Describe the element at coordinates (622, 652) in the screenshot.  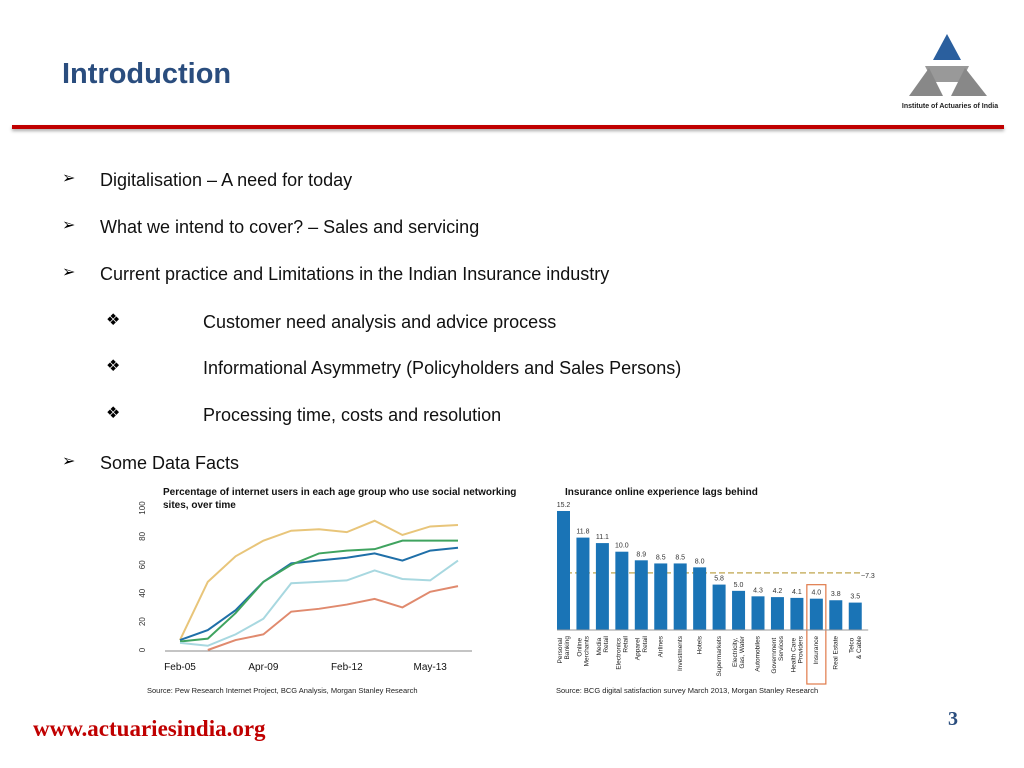
I see `category-label: Electronics Retail` at that location.